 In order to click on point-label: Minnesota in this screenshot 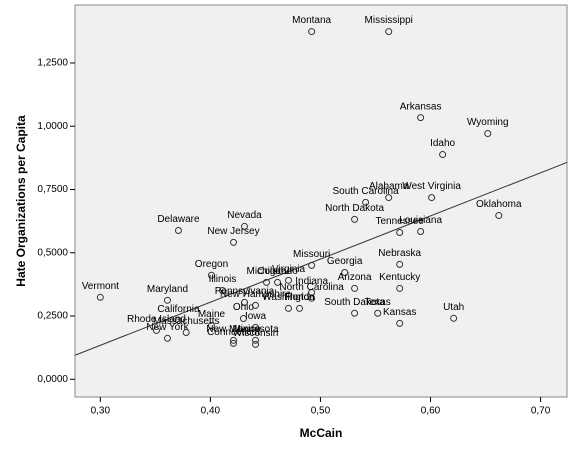, I will do `click(255, 329)`.